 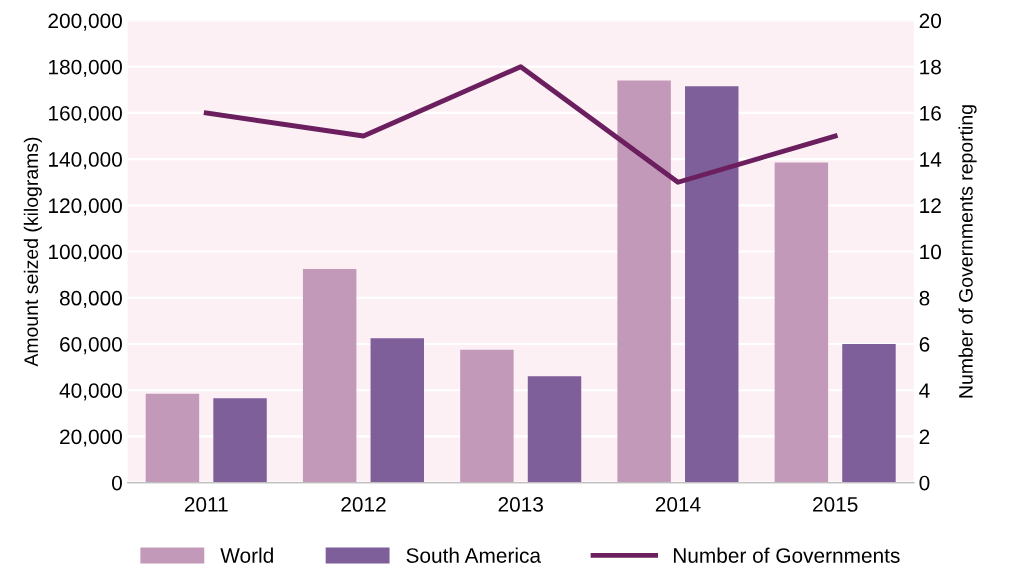 I want to click on y2-axis-title: Number of Governments reporting, so click(x=967, y=251).